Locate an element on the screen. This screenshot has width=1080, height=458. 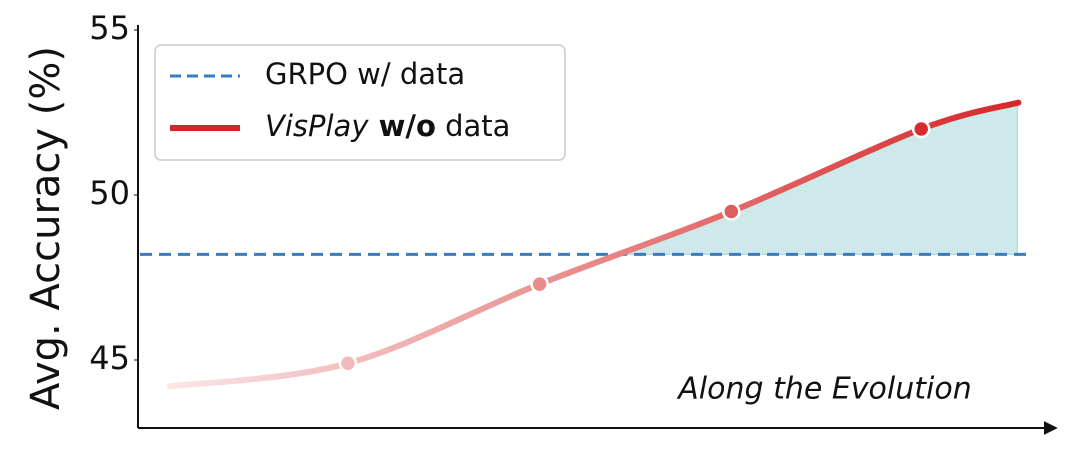
legend: GRPO w/ data VisPlay w/o data is located at coordinates (360, 102).